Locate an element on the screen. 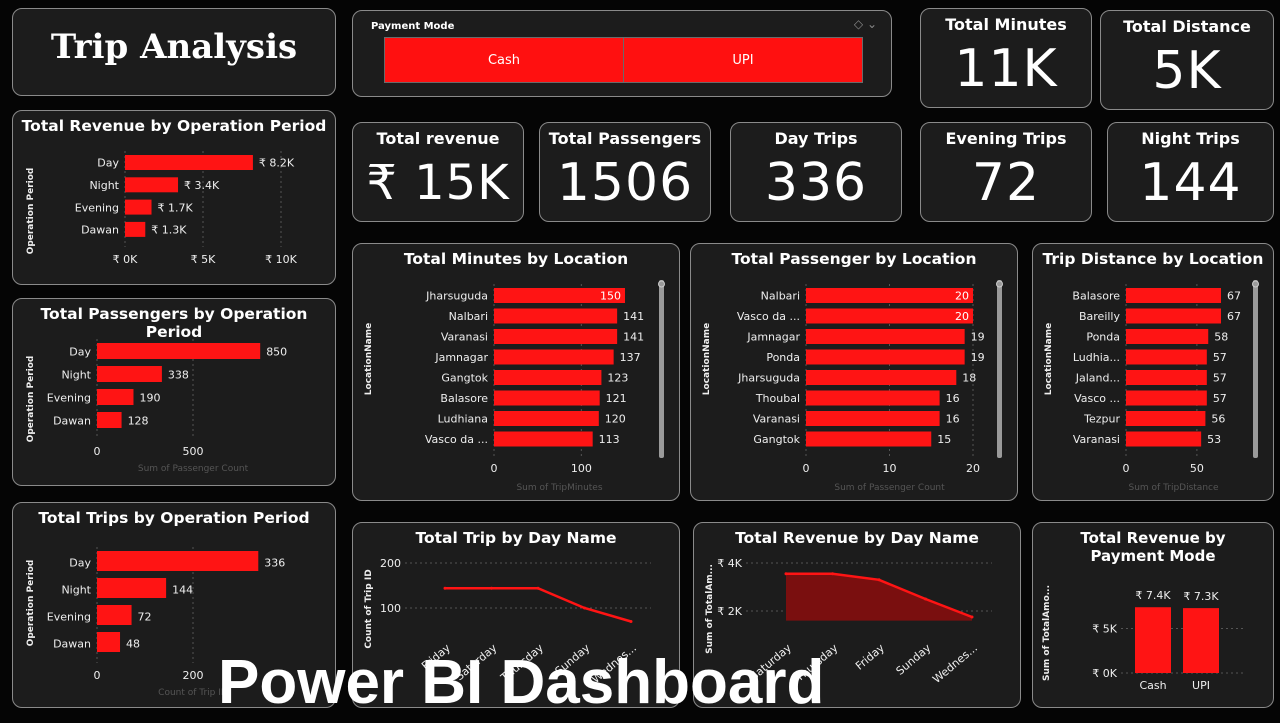  category-label: Varanasi is located at coordinates (776, 419).